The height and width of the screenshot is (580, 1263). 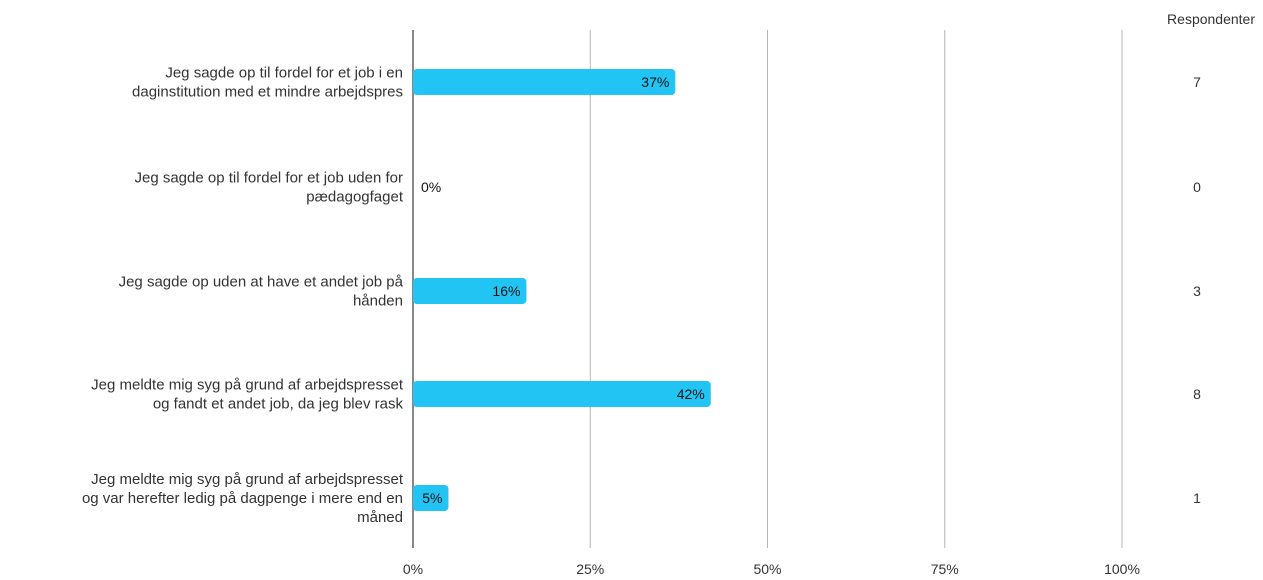 What do you see at coordinates (355, 197) in the screenshot?
I see `category-label-line: pædagogfaget` at bounding box center [355, 197].